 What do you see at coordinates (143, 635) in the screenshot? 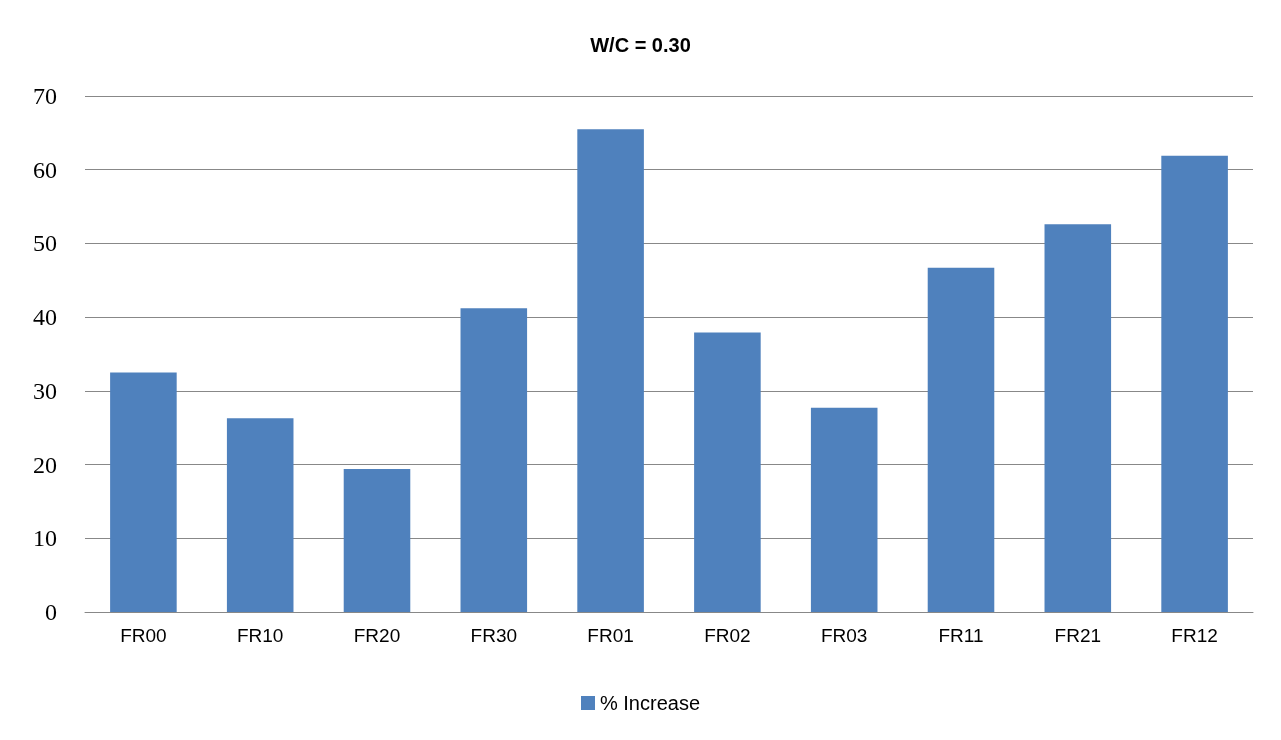
I see `x-tick-label: FR00` at bounding box center [143, 635].